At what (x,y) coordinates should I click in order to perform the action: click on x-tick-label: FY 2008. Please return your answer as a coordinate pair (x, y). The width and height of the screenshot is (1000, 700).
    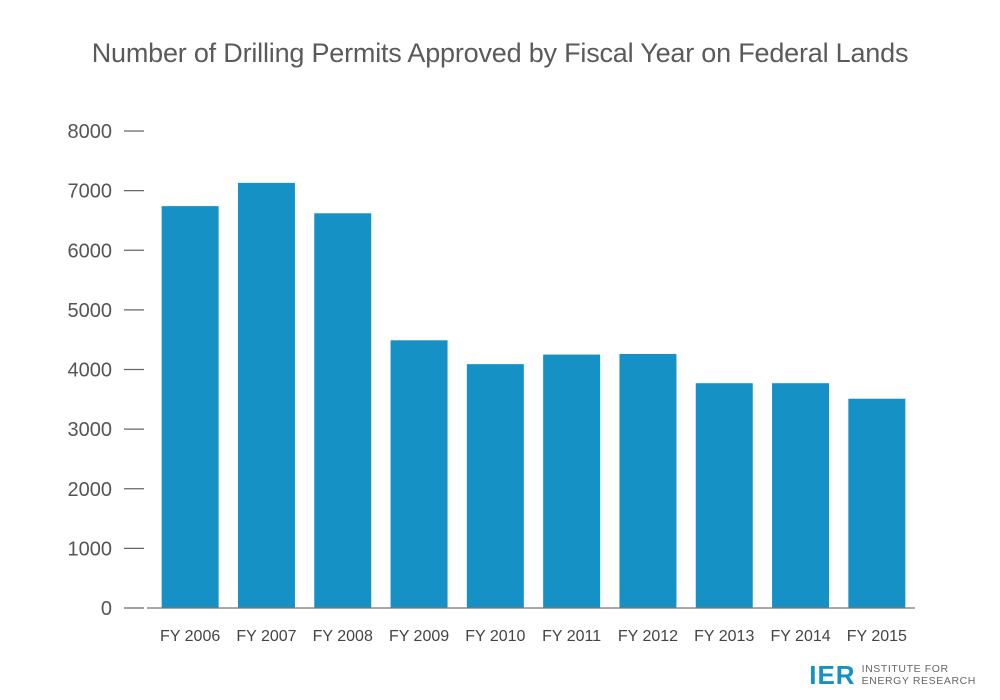
    Looking at the image, I should click on (343, 636).